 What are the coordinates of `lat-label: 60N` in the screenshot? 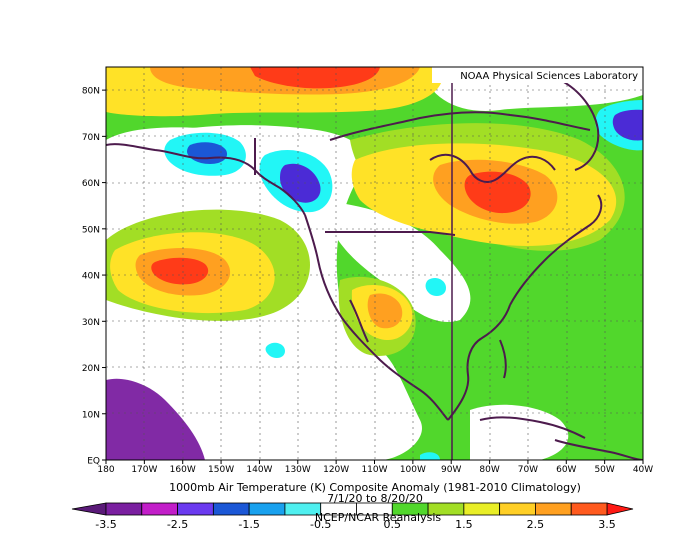 It's located at (91, 184).